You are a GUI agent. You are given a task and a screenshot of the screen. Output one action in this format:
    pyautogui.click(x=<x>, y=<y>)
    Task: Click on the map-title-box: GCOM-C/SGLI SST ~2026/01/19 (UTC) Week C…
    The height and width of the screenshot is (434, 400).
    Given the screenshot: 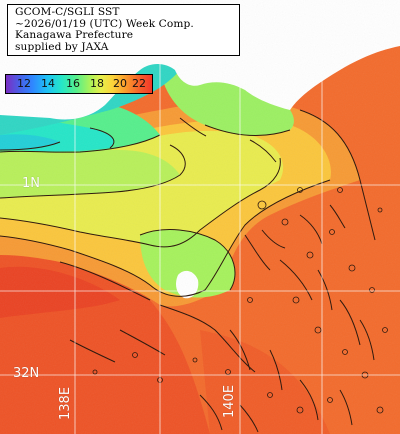 What is the action you would take?
    pyautogui.click(x=123, y=30)
    